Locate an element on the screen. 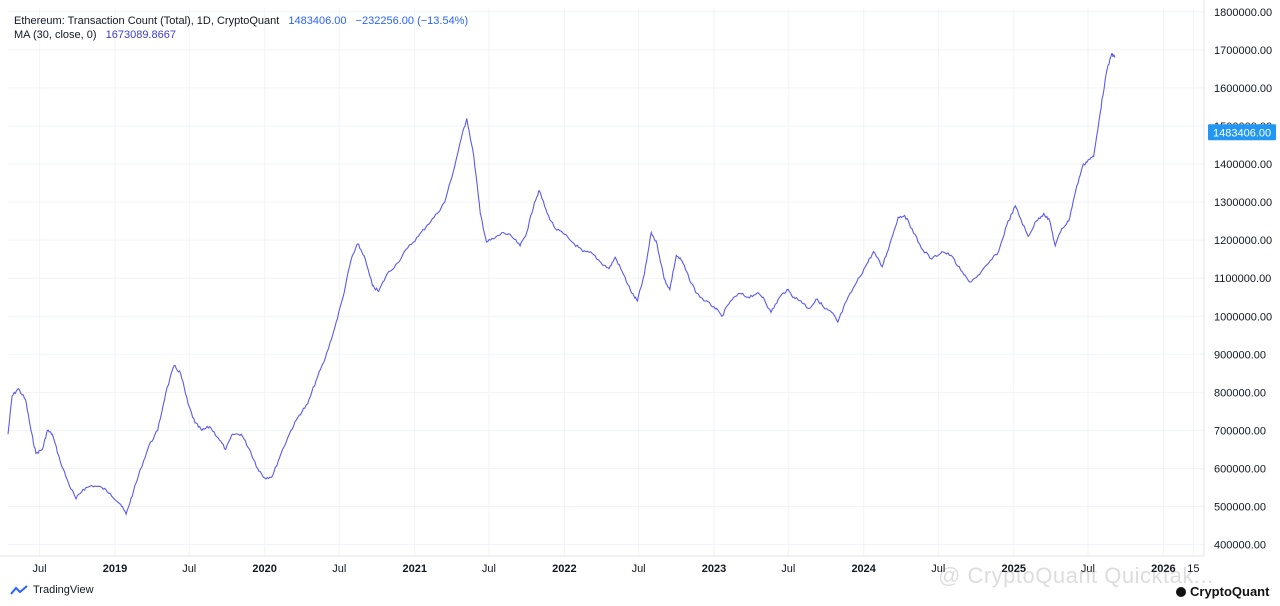 Image resolution: width=1280 pixels, height=606 pixels. cryptoquant-label: CryptoQuant is located at coordinates (1230, 591).